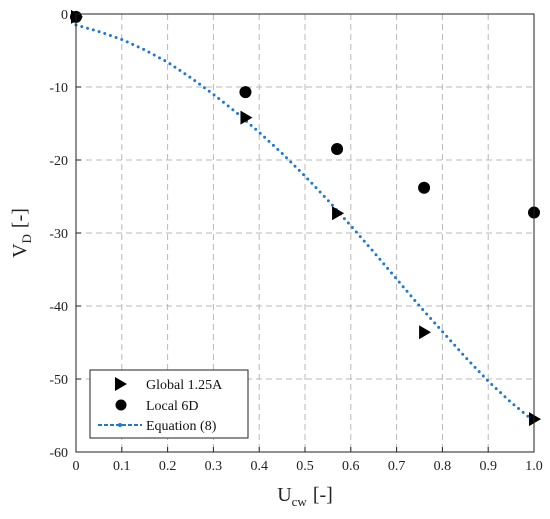 The image size is (550, 519). Describe the element at coordinates (21, 233) in the screenshot. I see `y-axis-label: VD [-]` at that location.